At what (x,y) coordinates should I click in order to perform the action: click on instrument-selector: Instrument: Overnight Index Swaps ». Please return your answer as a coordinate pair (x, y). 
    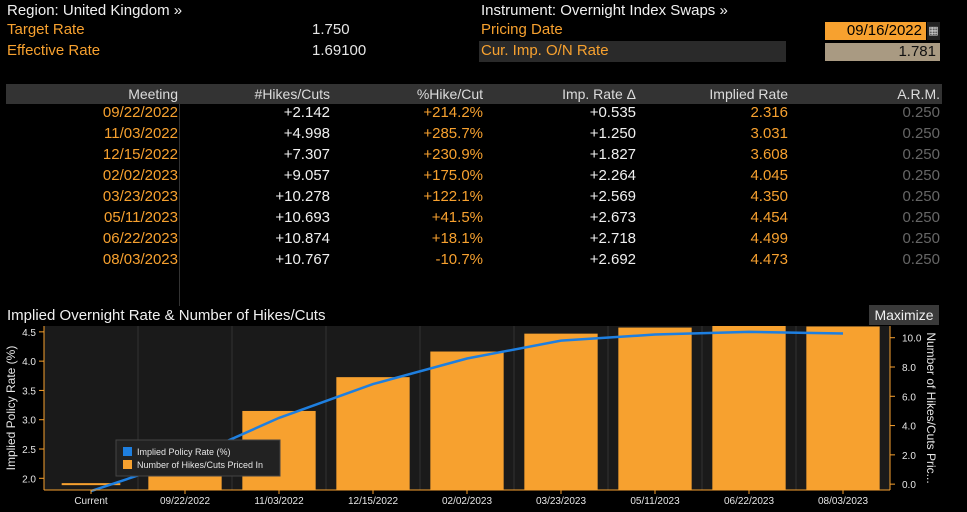
    Looking at the image, I should click on (604, 10).